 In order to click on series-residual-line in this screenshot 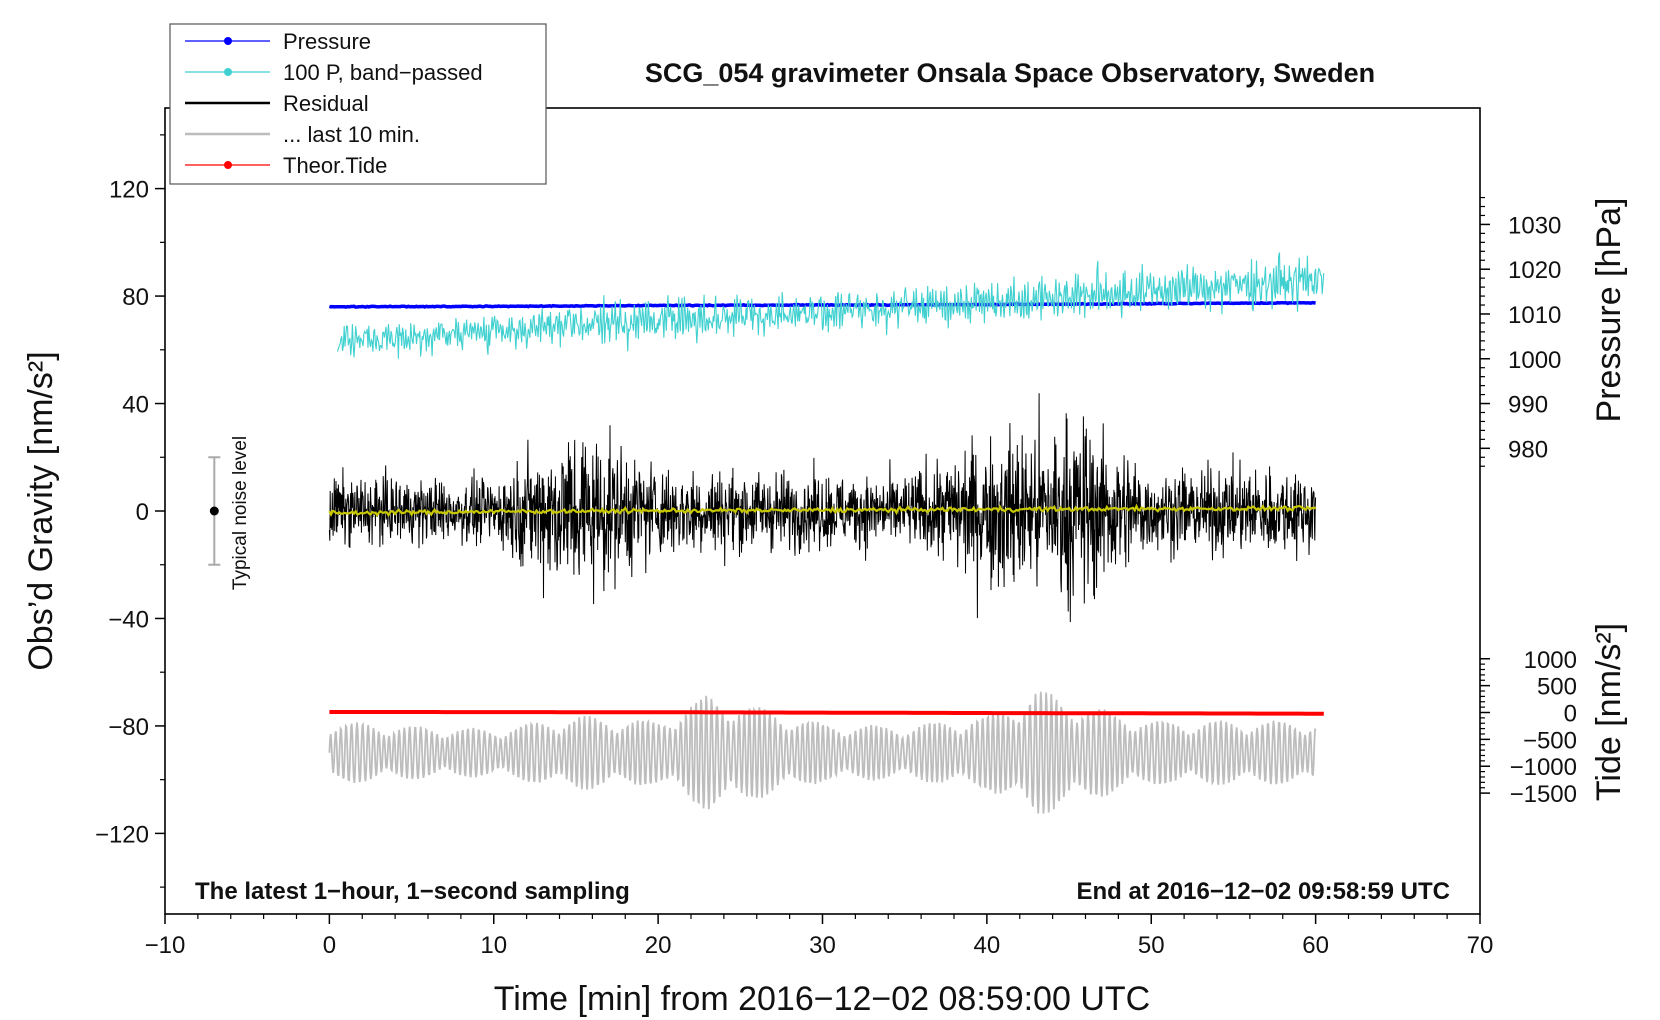, I will do `click(822, 508)`.